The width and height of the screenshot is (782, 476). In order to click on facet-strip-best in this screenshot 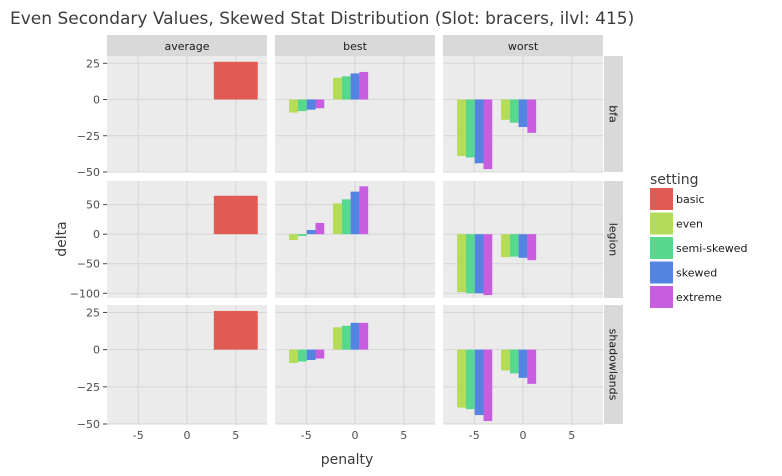, I will do `click(355, 45)`.